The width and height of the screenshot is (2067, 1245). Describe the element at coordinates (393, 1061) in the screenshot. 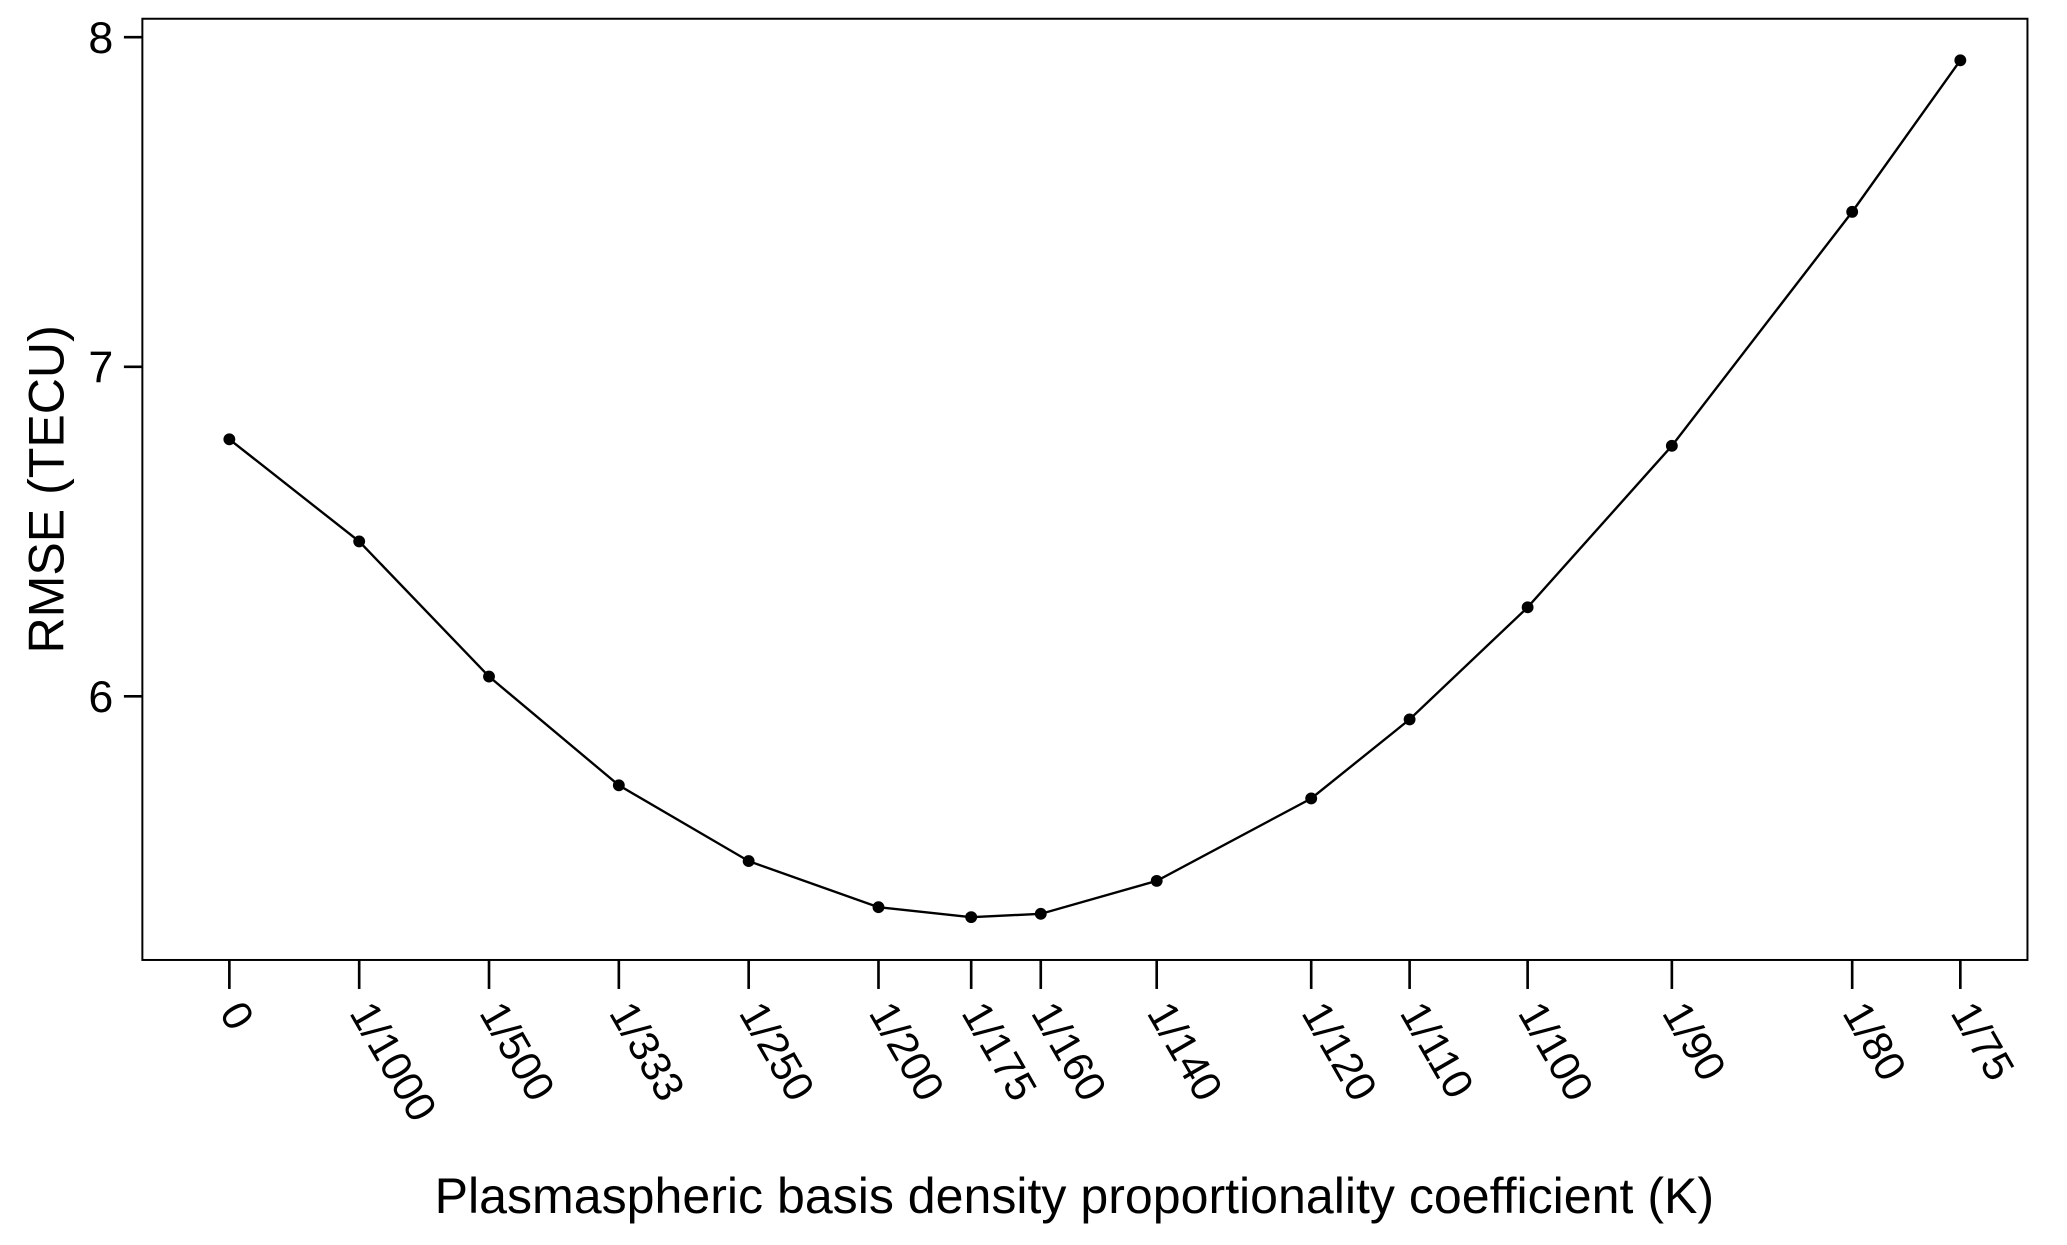

I see `x-tick-label: 1/1000` at that location.